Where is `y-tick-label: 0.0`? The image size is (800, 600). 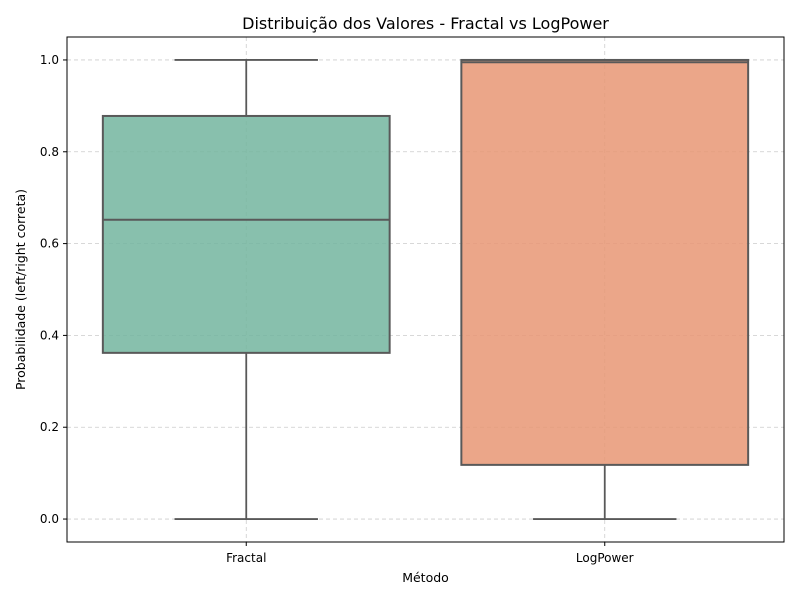 y-tick-label: 0.0 is located at coordinates (49, 519).